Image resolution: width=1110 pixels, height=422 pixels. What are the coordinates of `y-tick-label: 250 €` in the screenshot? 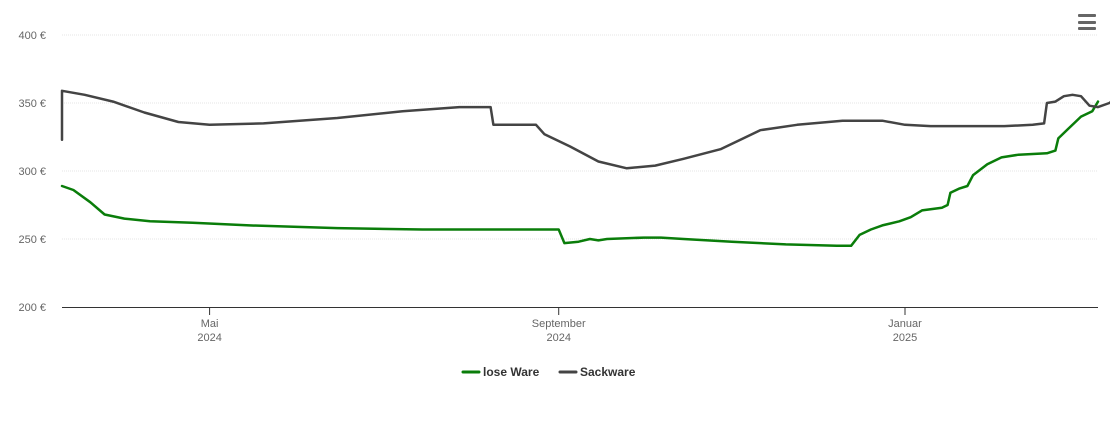 It's located at (32, 240).